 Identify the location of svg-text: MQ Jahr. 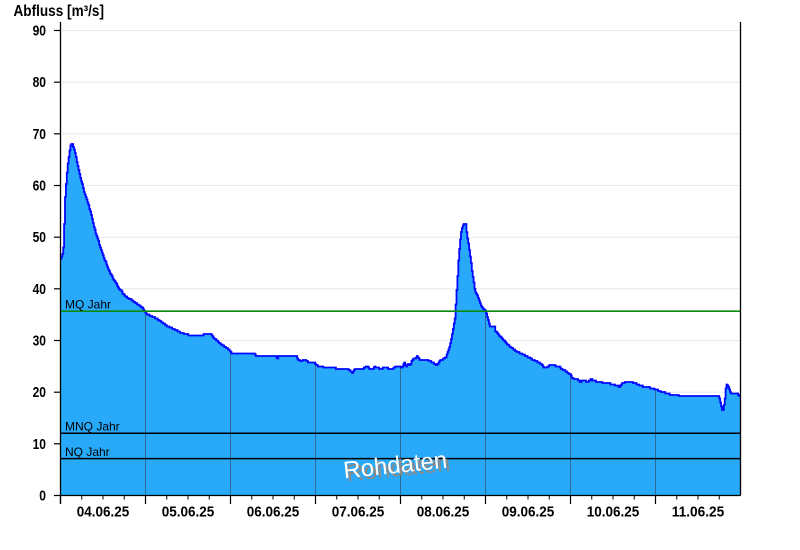
(88, 305).